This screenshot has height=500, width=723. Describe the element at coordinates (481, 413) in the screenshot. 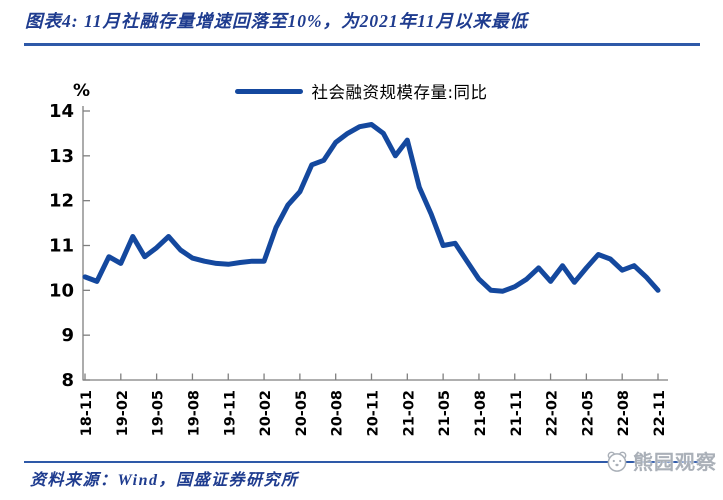

I see `x-tick-label: 21-08` at that location.